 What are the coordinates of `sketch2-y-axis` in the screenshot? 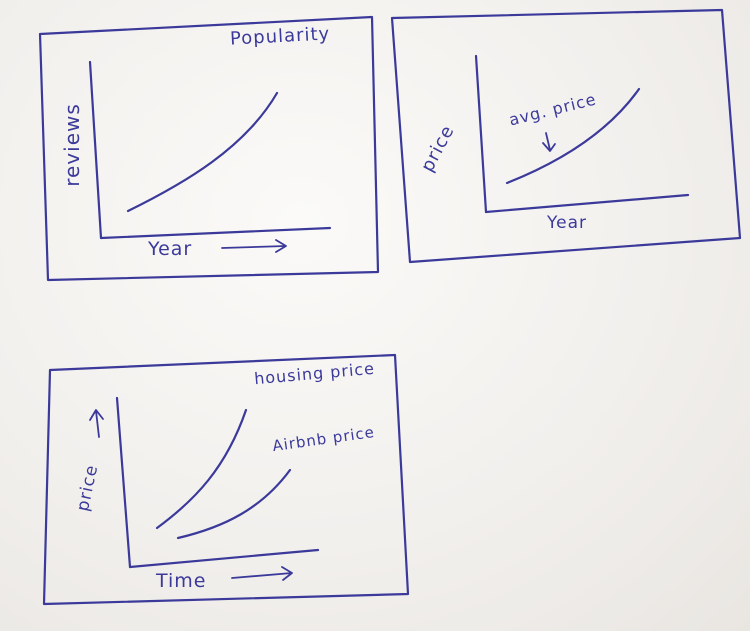 It's located at (481, 134).